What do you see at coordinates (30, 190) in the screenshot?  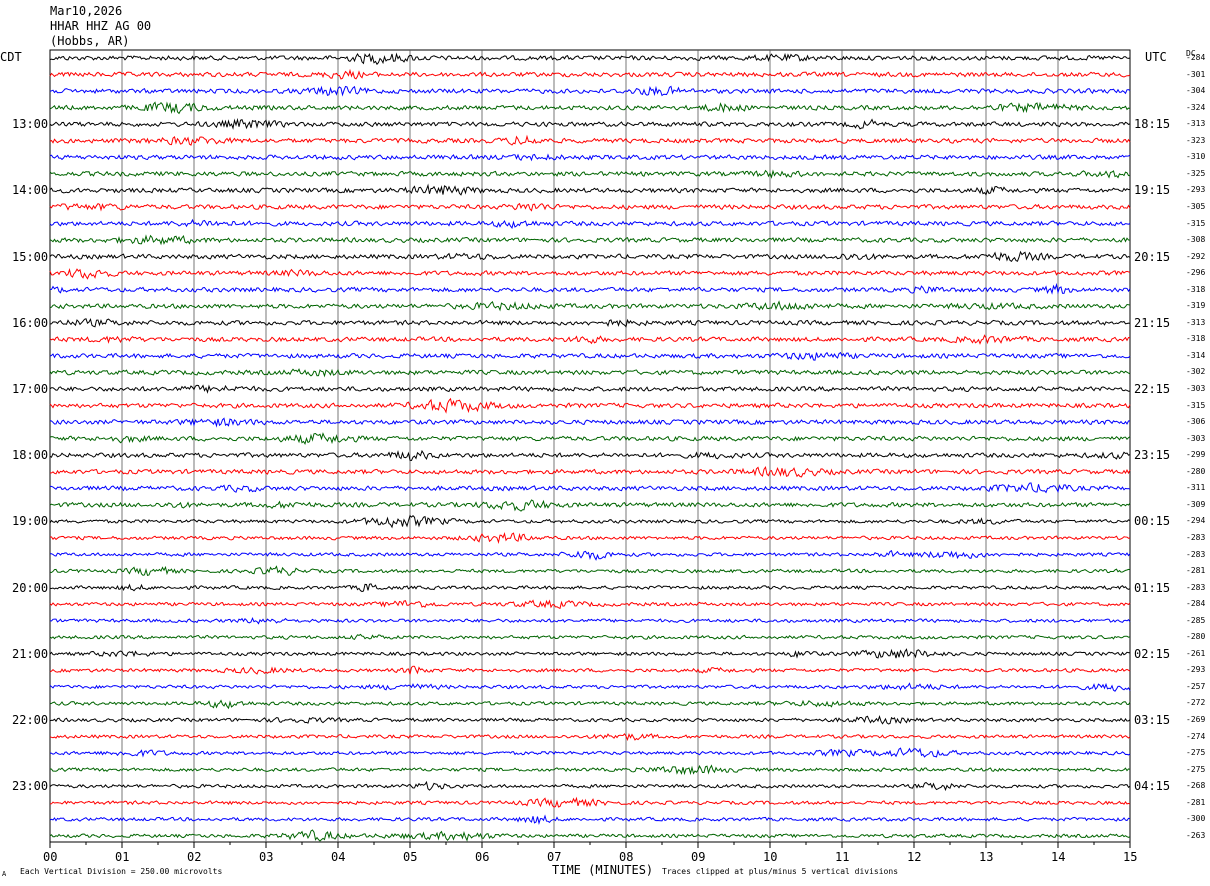 I see `left-time-label: 14:00` at bounding box center [30, 190].